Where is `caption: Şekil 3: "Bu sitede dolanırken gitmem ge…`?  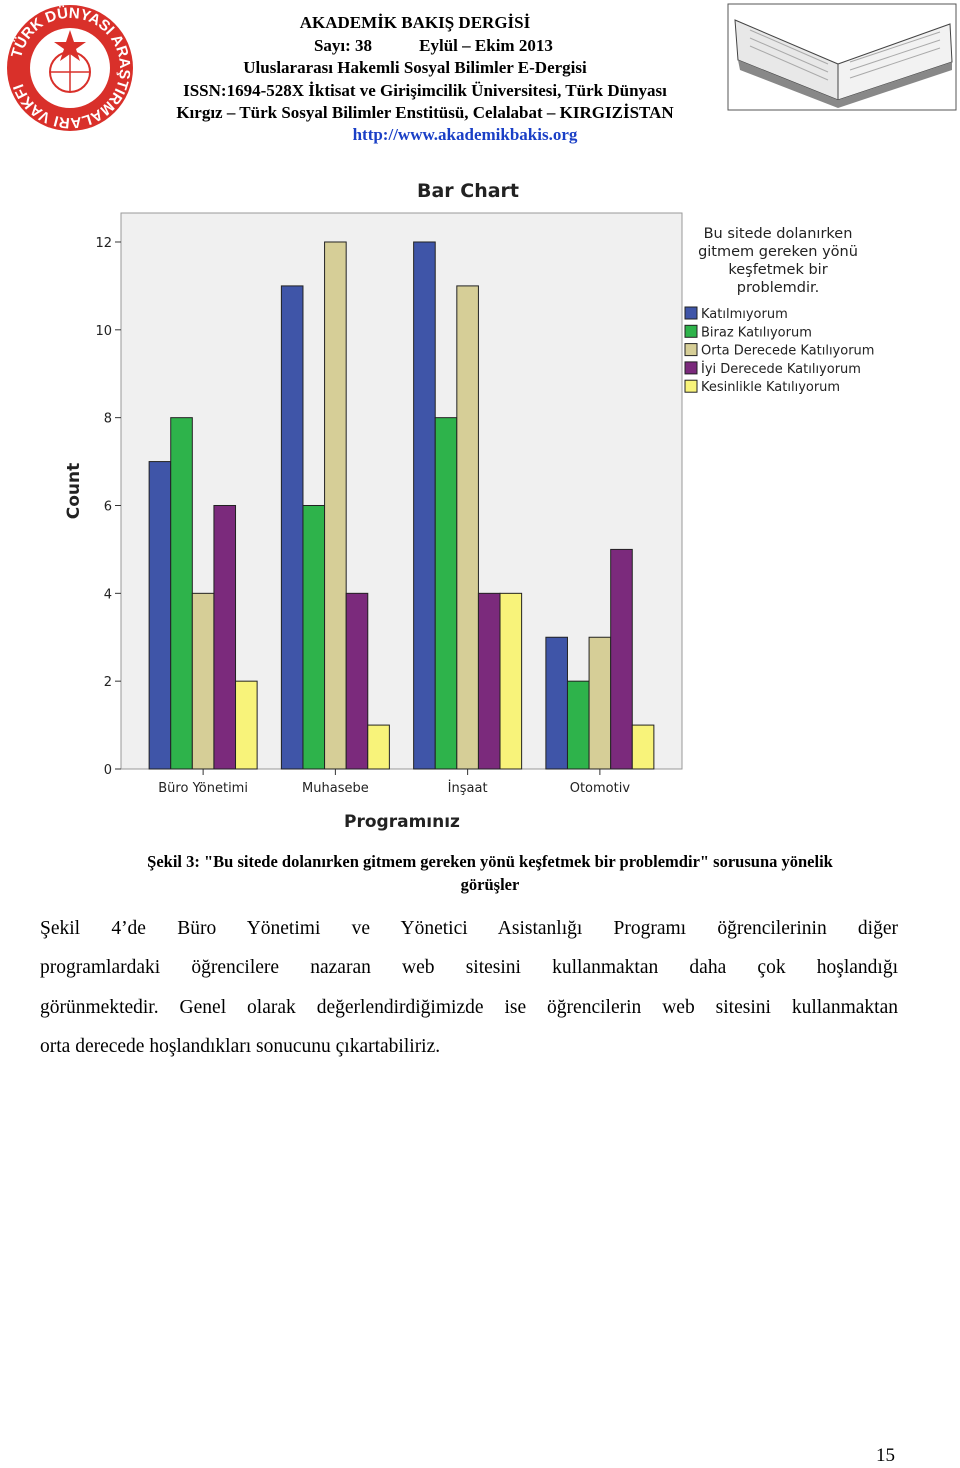 caption: Şekil 3: "Bu sitede dolanırken gitmem ge… is located at coordinates (490, 873).